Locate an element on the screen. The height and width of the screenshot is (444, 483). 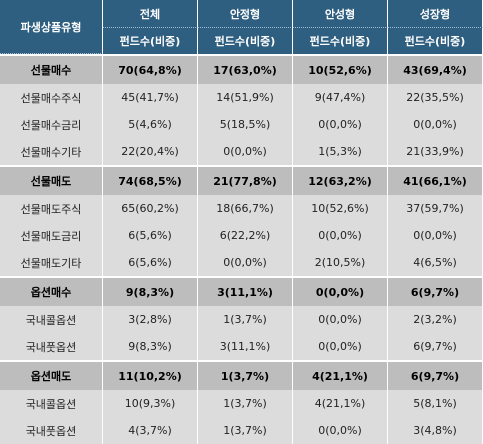
sub-row: 국내풋옵션 4(3,7%) 1(3,7%) 0(0,0%) 3(4,8%) is located at coordinates (241, 430).